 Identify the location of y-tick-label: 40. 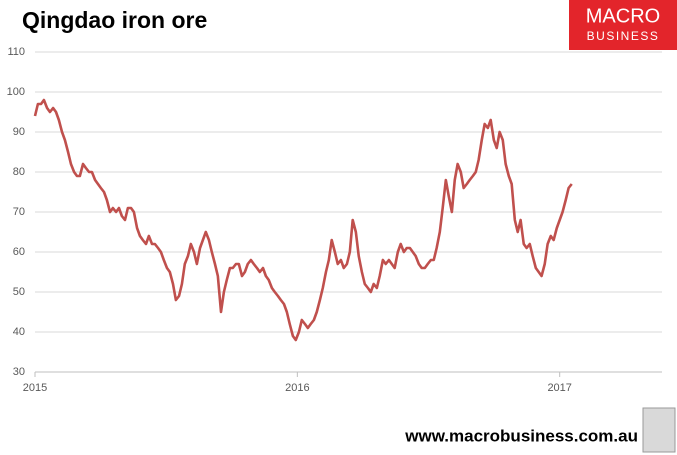
(19, 332).